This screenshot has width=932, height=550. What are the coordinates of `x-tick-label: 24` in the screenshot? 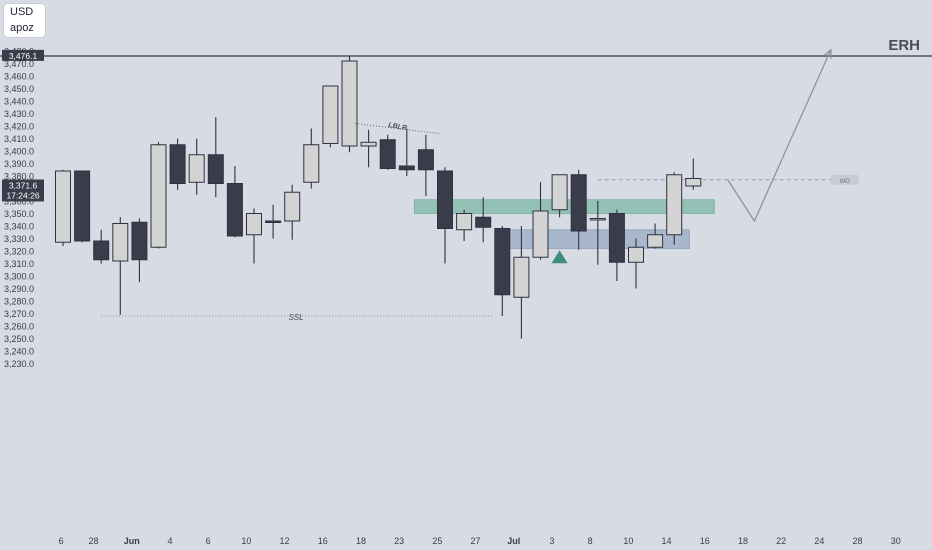 It's located at (819, 541).